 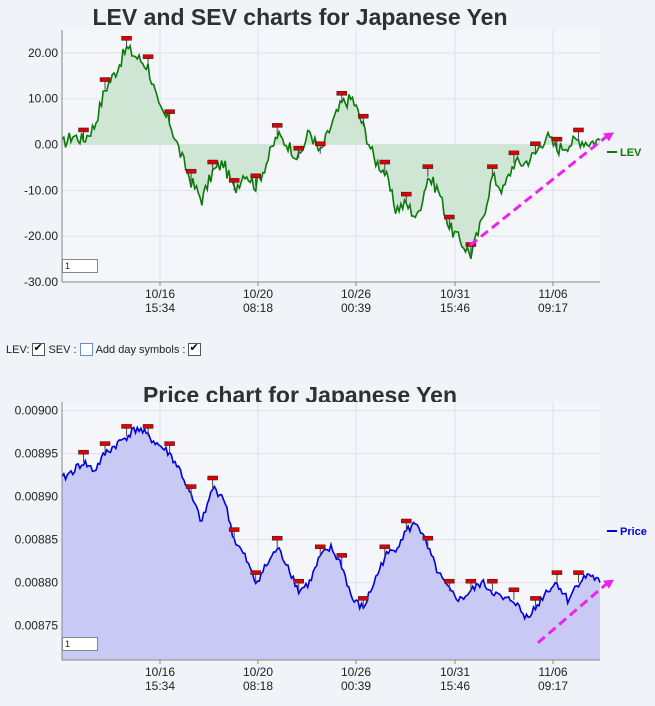 What do you see at coordinates (80, 644) in the screenshot?
I see `price-zoom-input: 1` at bounding box center [80, 644].